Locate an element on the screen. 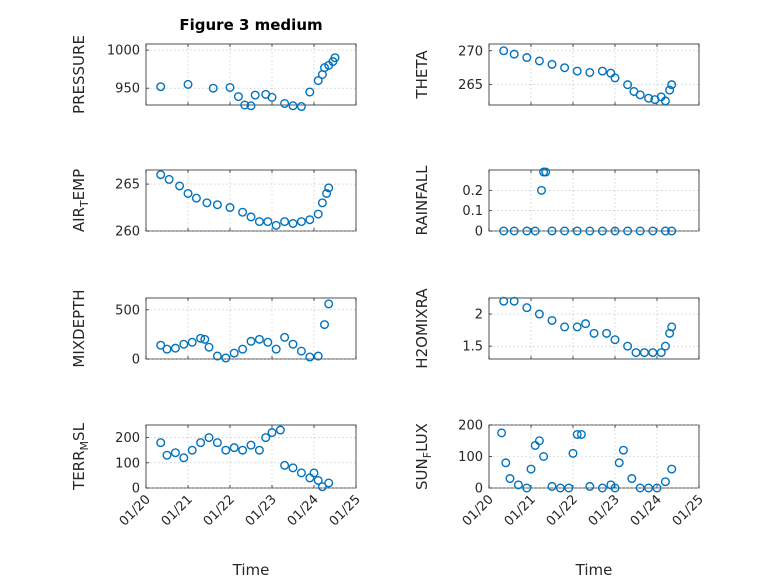  y-axis-label-h2omixra: H2OMIXRA is located at coordinates (422, 328).